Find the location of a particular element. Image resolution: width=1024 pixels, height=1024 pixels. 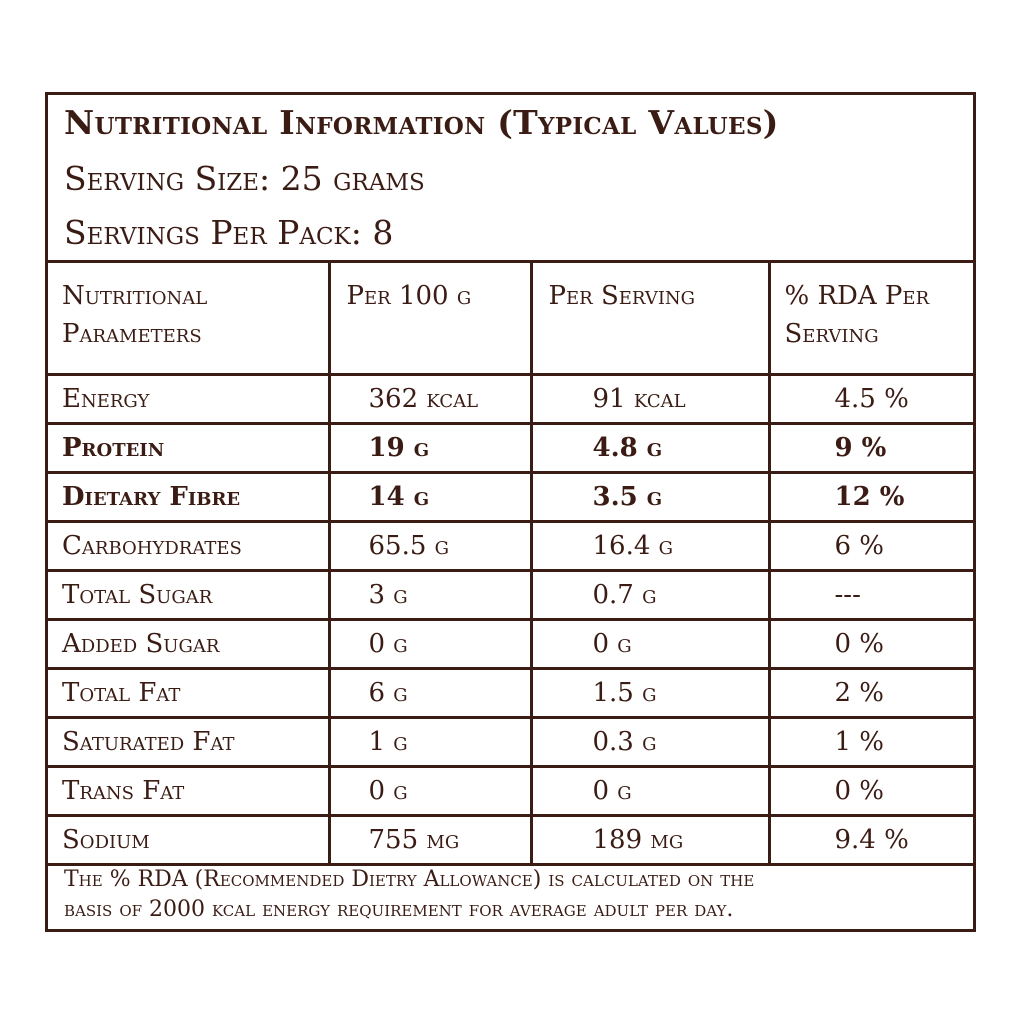

table-row: Dietary Fibre 14 g 3.5 g 12 % is located at coordinates (510, 497).